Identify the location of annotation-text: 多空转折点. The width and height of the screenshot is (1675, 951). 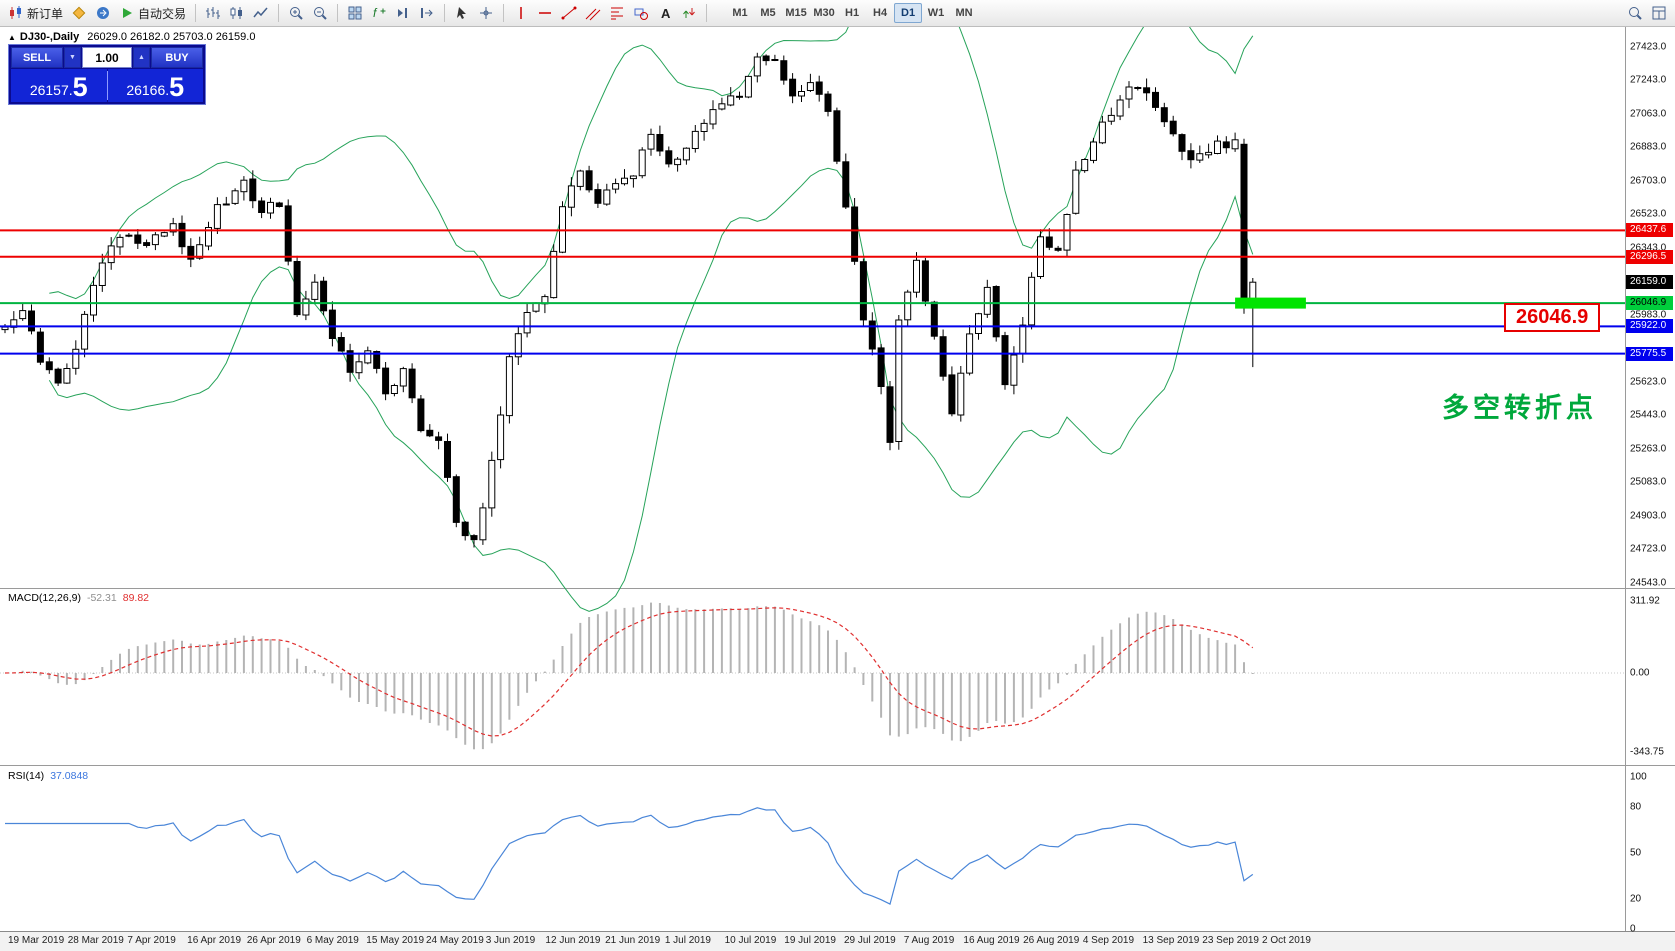
(1519, 408).